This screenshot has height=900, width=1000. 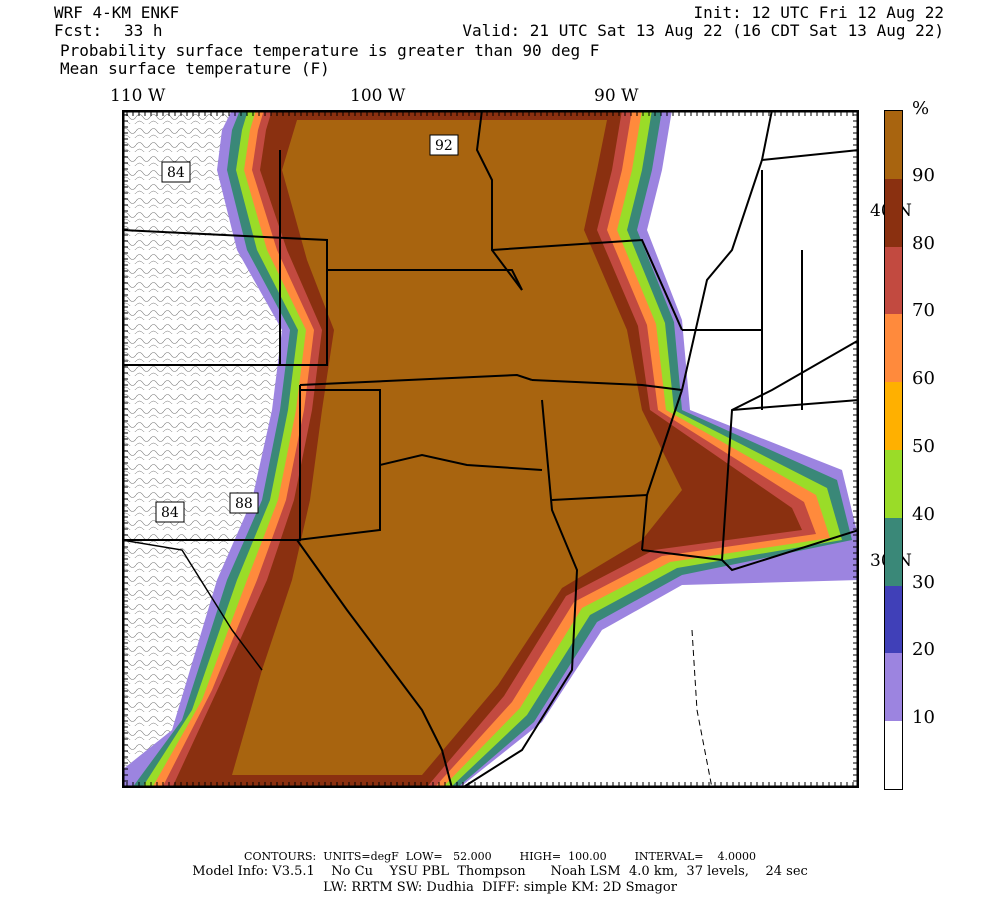 What do you see at coordinates (143, 30) in the screenshot?
I see `forecast-hour: 33 h` at bounding box center [143, 30].